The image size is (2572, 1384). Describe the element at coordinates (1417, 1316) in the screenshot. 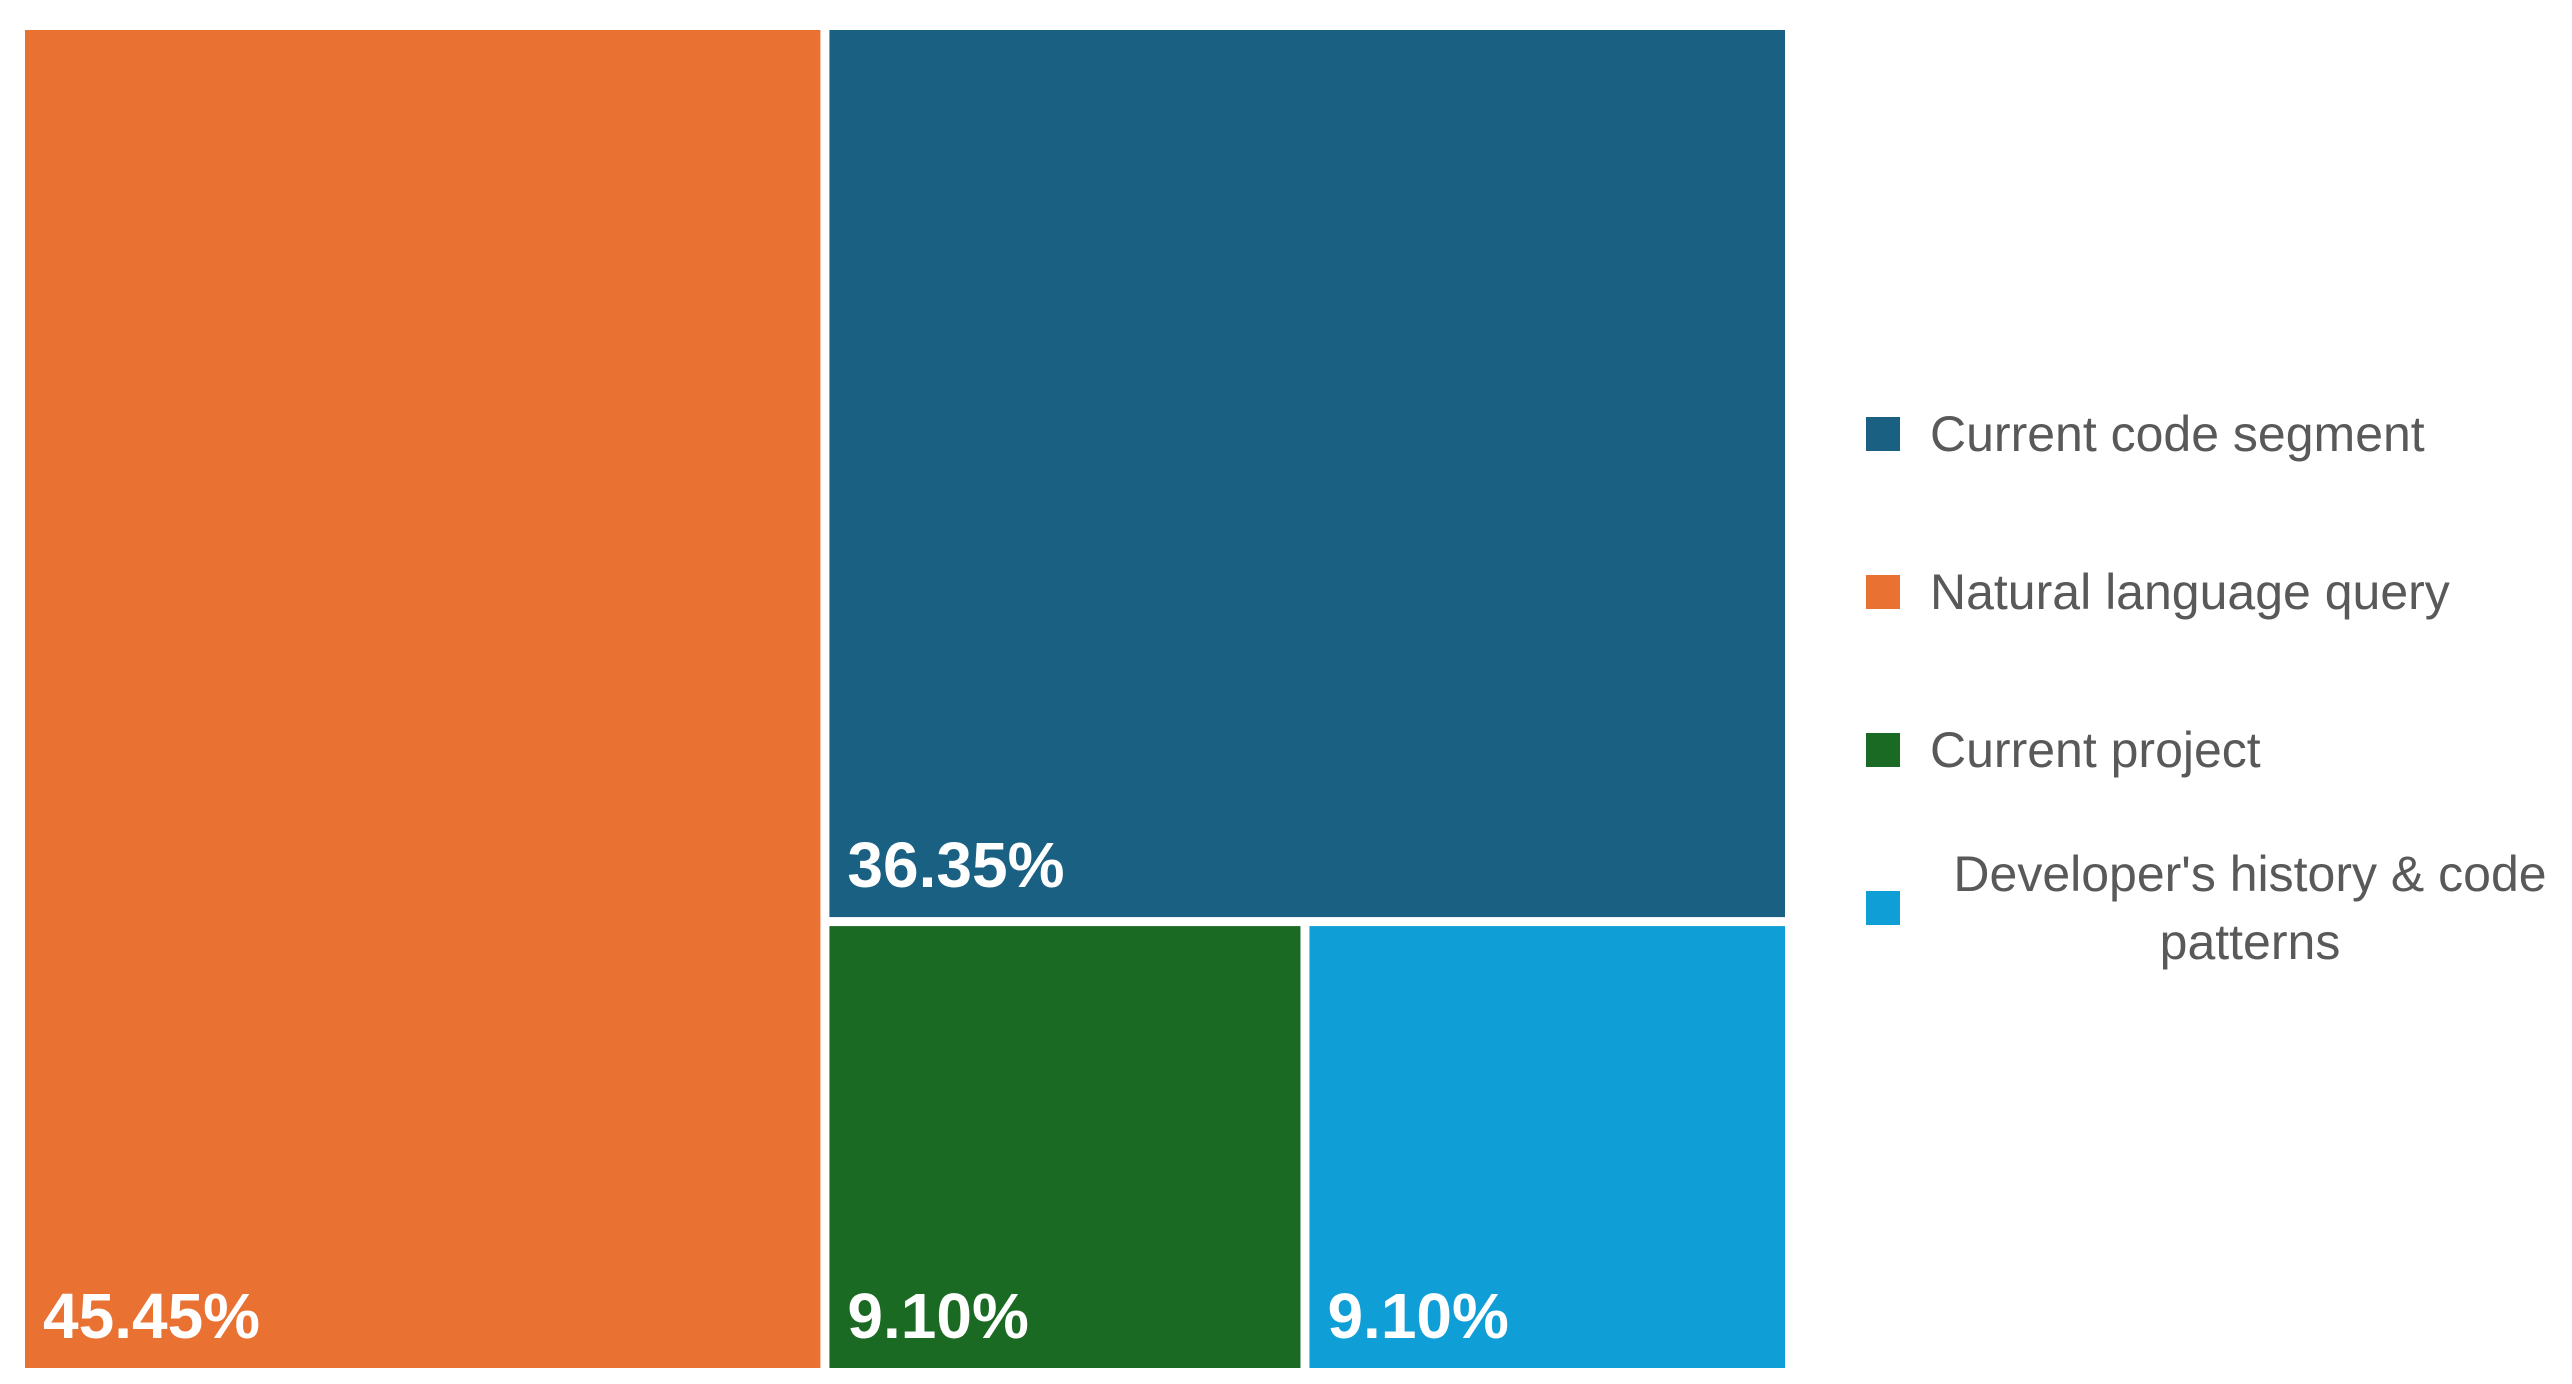

I see `data-label-developer-s-history-code-patterns: 9.10%` at that location.